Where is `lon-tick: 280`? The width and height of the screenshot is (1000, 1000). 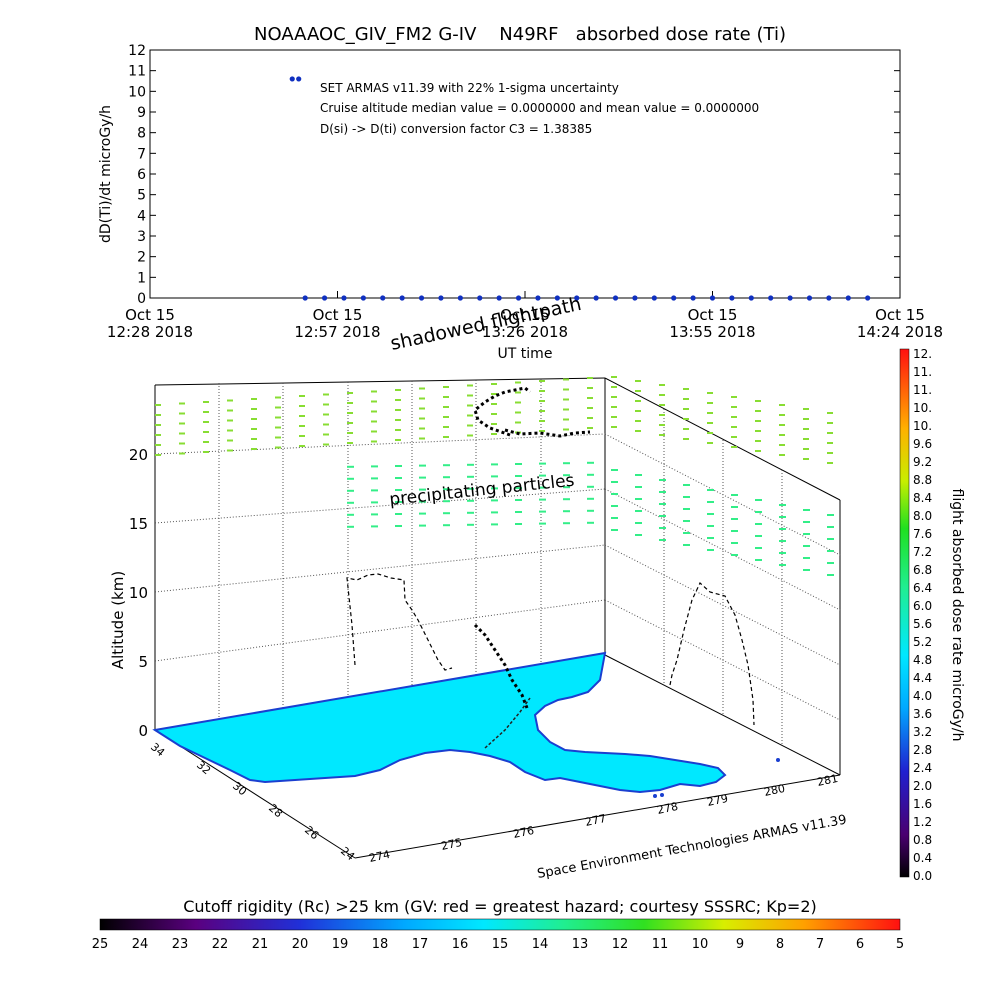 lon-tick: 280 is located at coordinates (774, 790).